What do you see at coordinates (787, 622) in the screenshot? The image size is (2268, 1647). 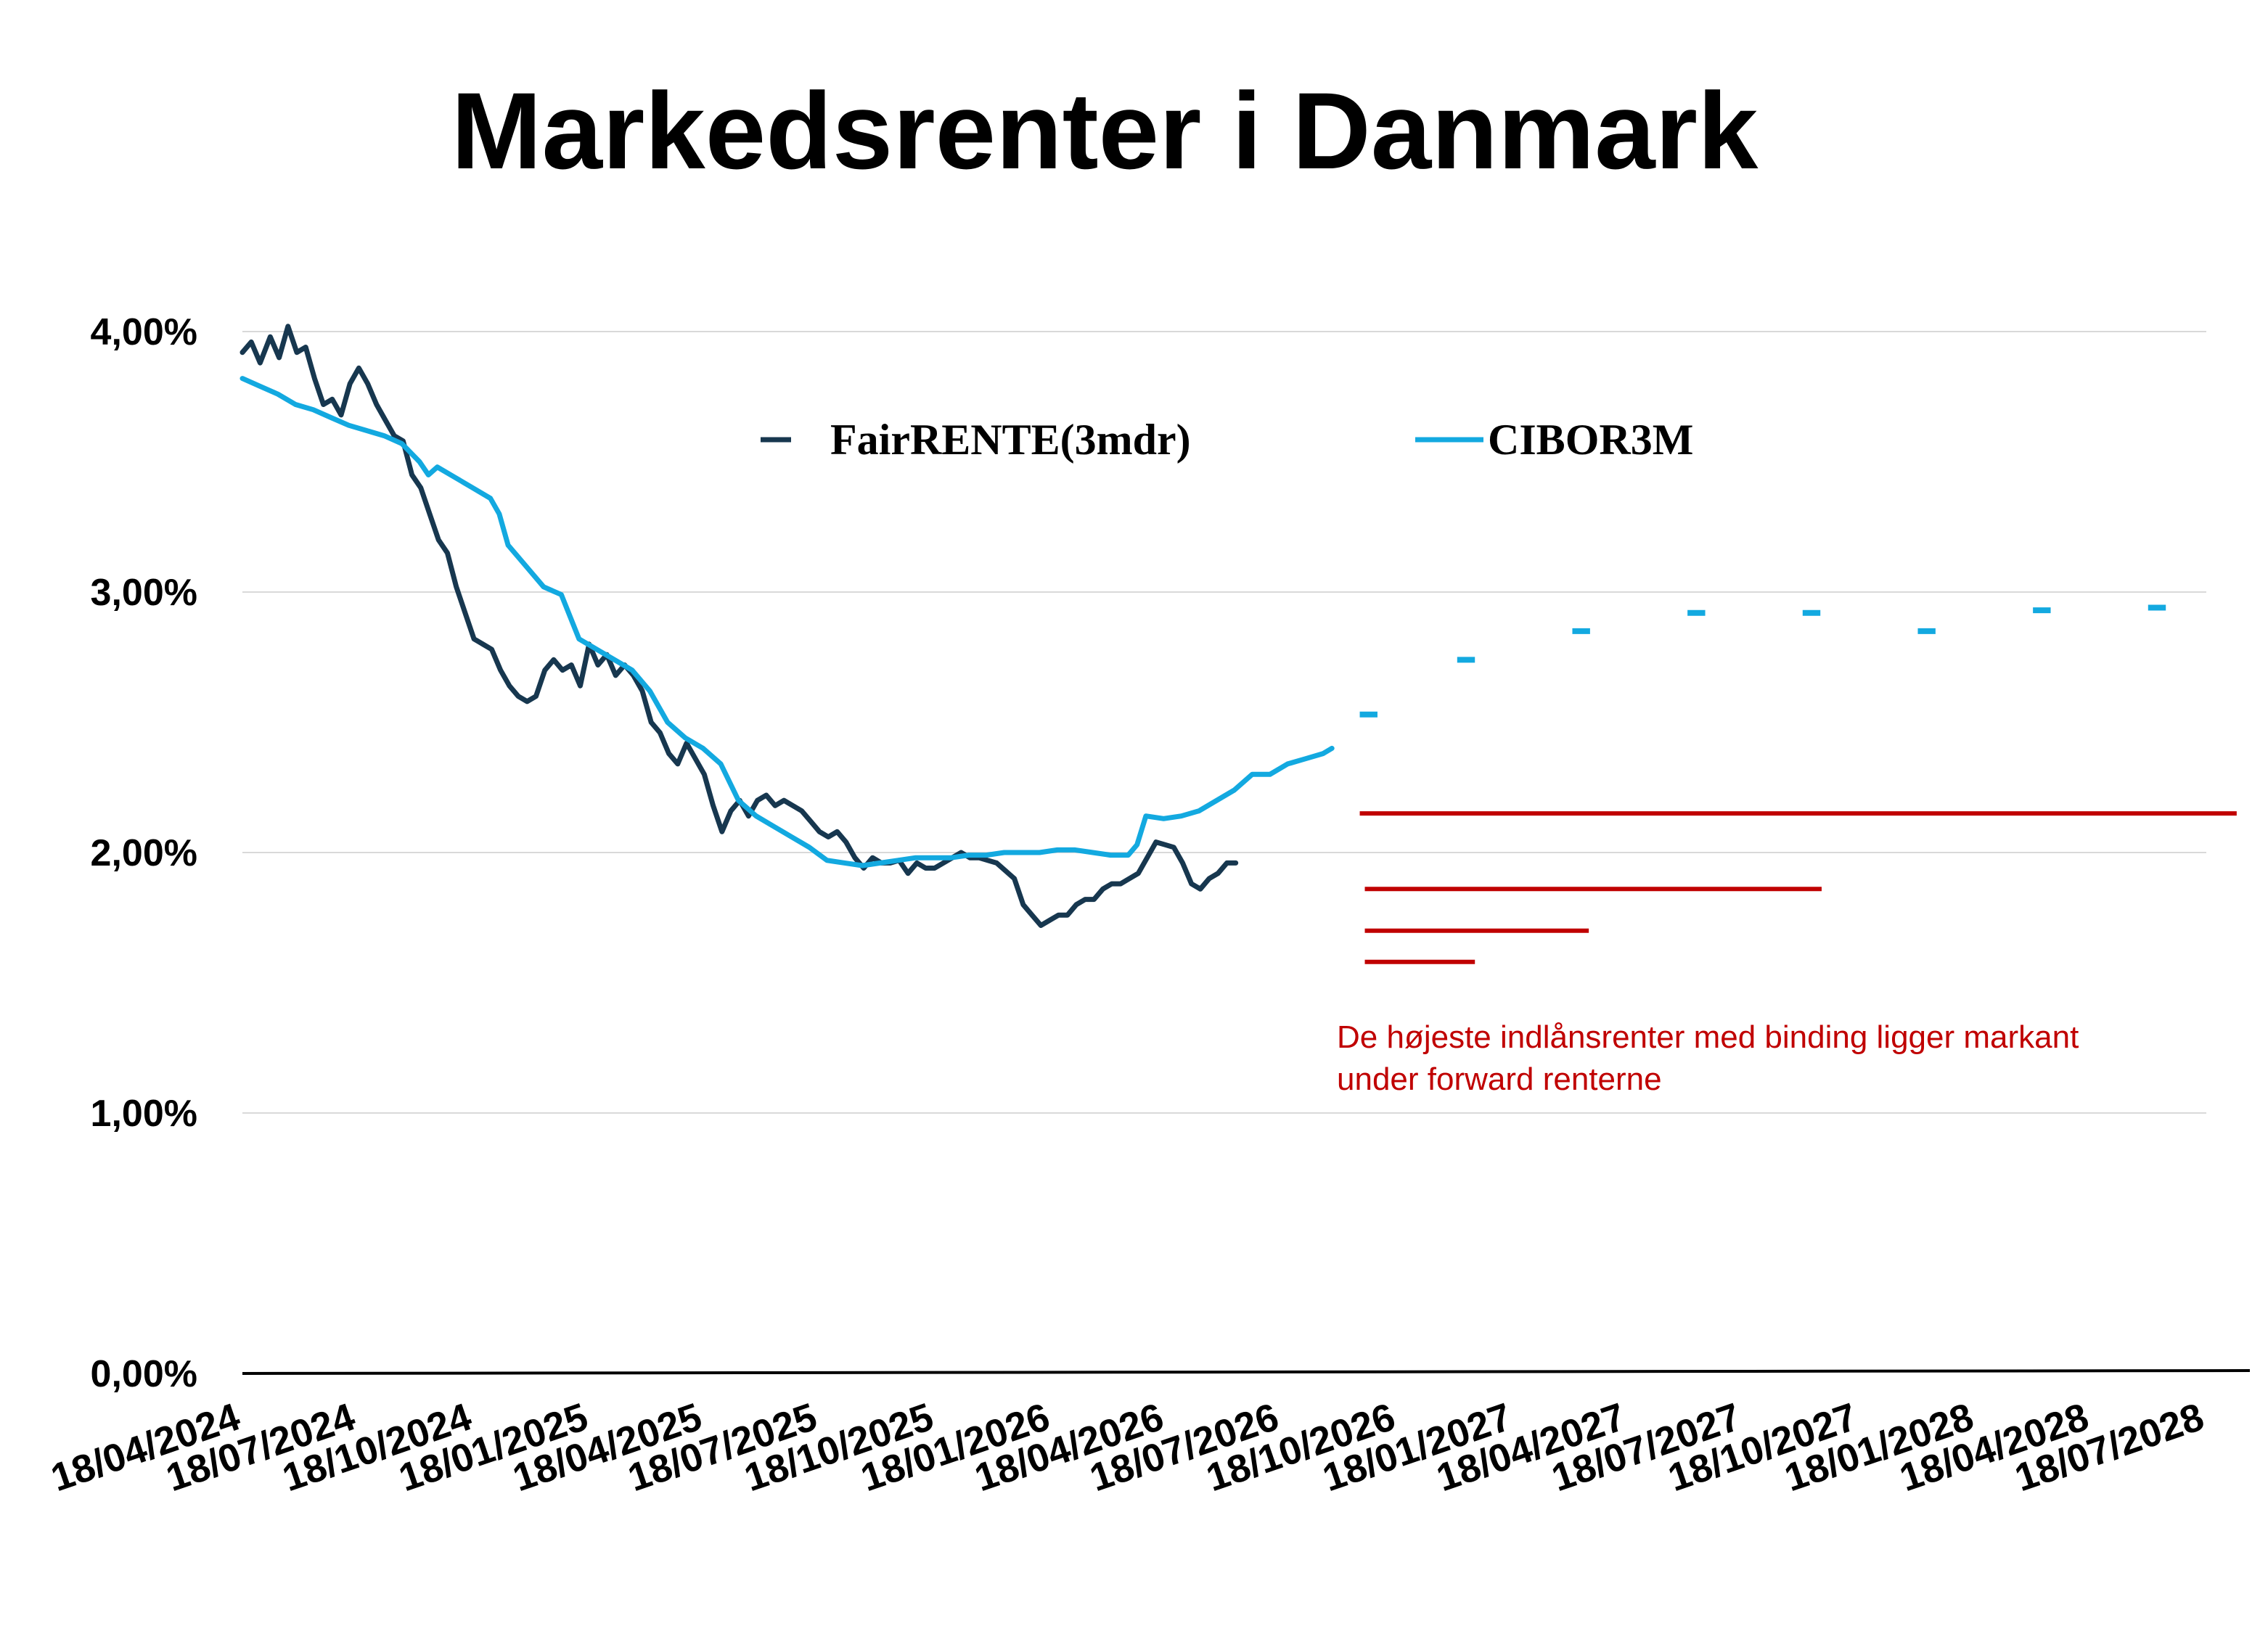 I see `series-line-cibor` at bounding box center [787, 622].